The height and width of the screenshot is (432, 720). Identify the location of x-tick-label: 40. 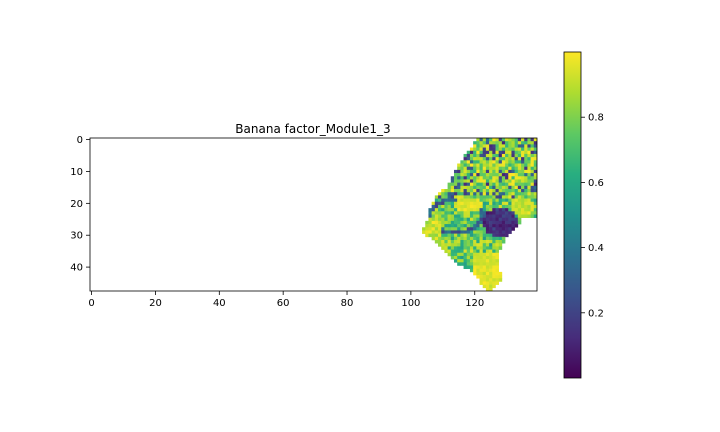
(219, 303).